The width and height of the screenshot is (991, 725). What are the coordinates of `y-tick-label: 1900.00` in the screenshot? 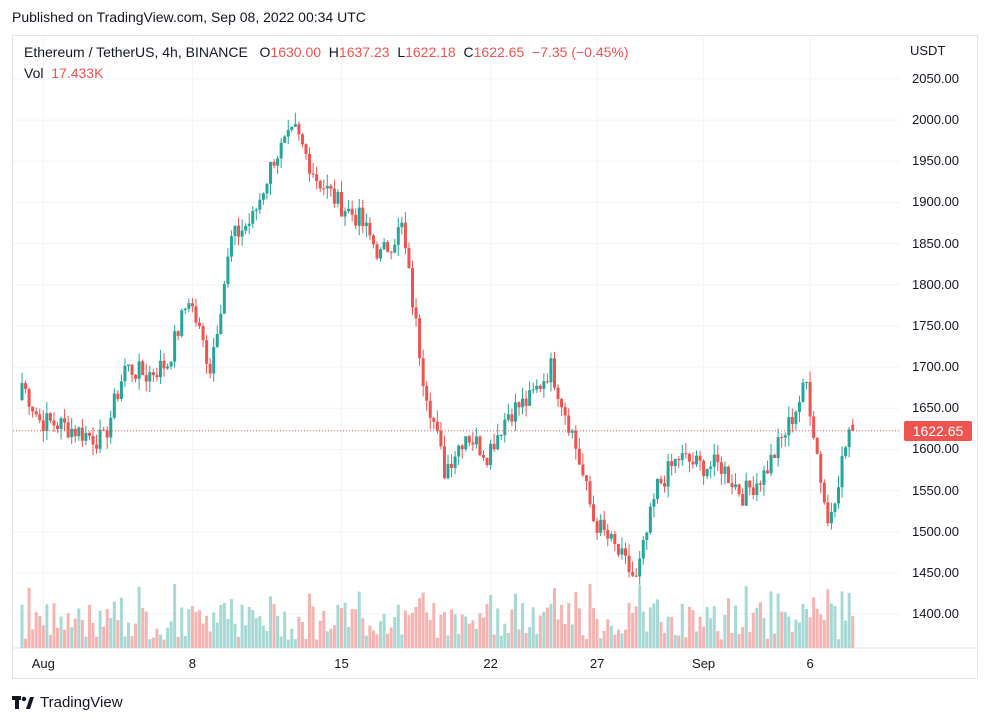 It's located at (935, 202).